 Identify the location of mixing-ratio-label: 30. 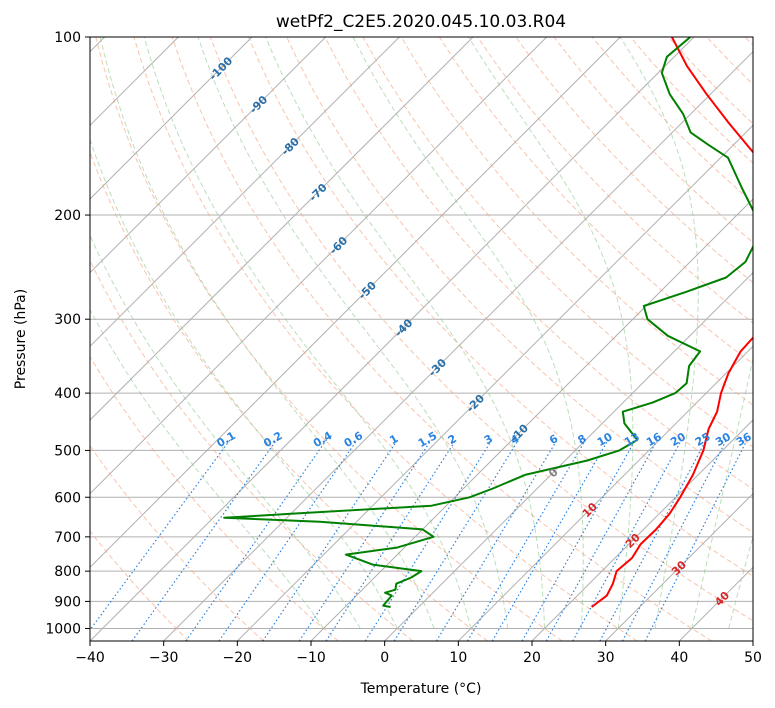
(723, 439).